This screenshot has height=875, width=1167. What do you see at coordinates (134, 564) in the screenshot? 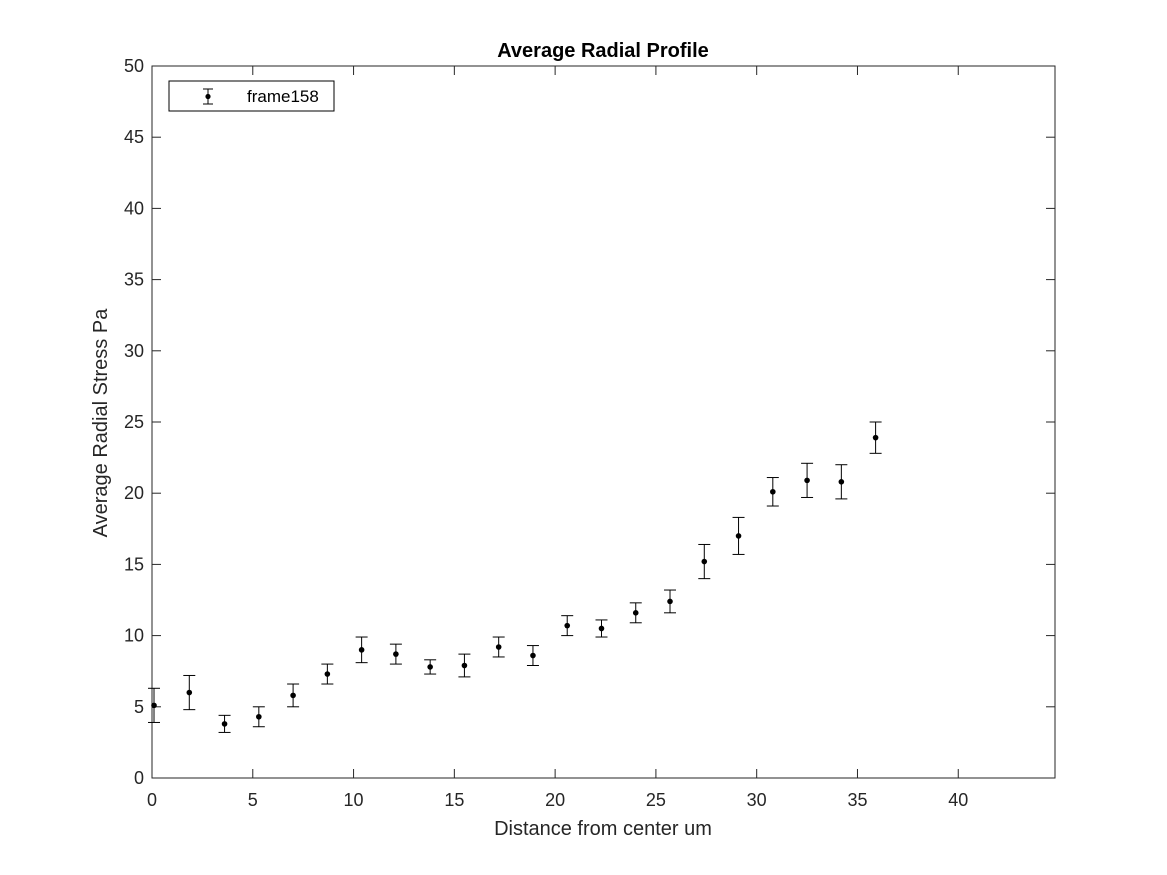
I see `y-tick-label: 15` at bounding box center [134, 564].